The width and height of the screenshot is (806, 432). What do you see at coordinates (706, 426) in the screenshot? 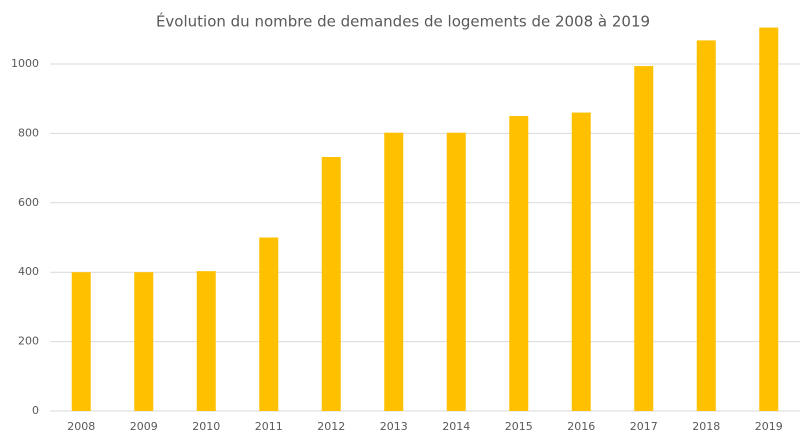
I see `x-tick-label: 2018` at bounding box center [706, 426].